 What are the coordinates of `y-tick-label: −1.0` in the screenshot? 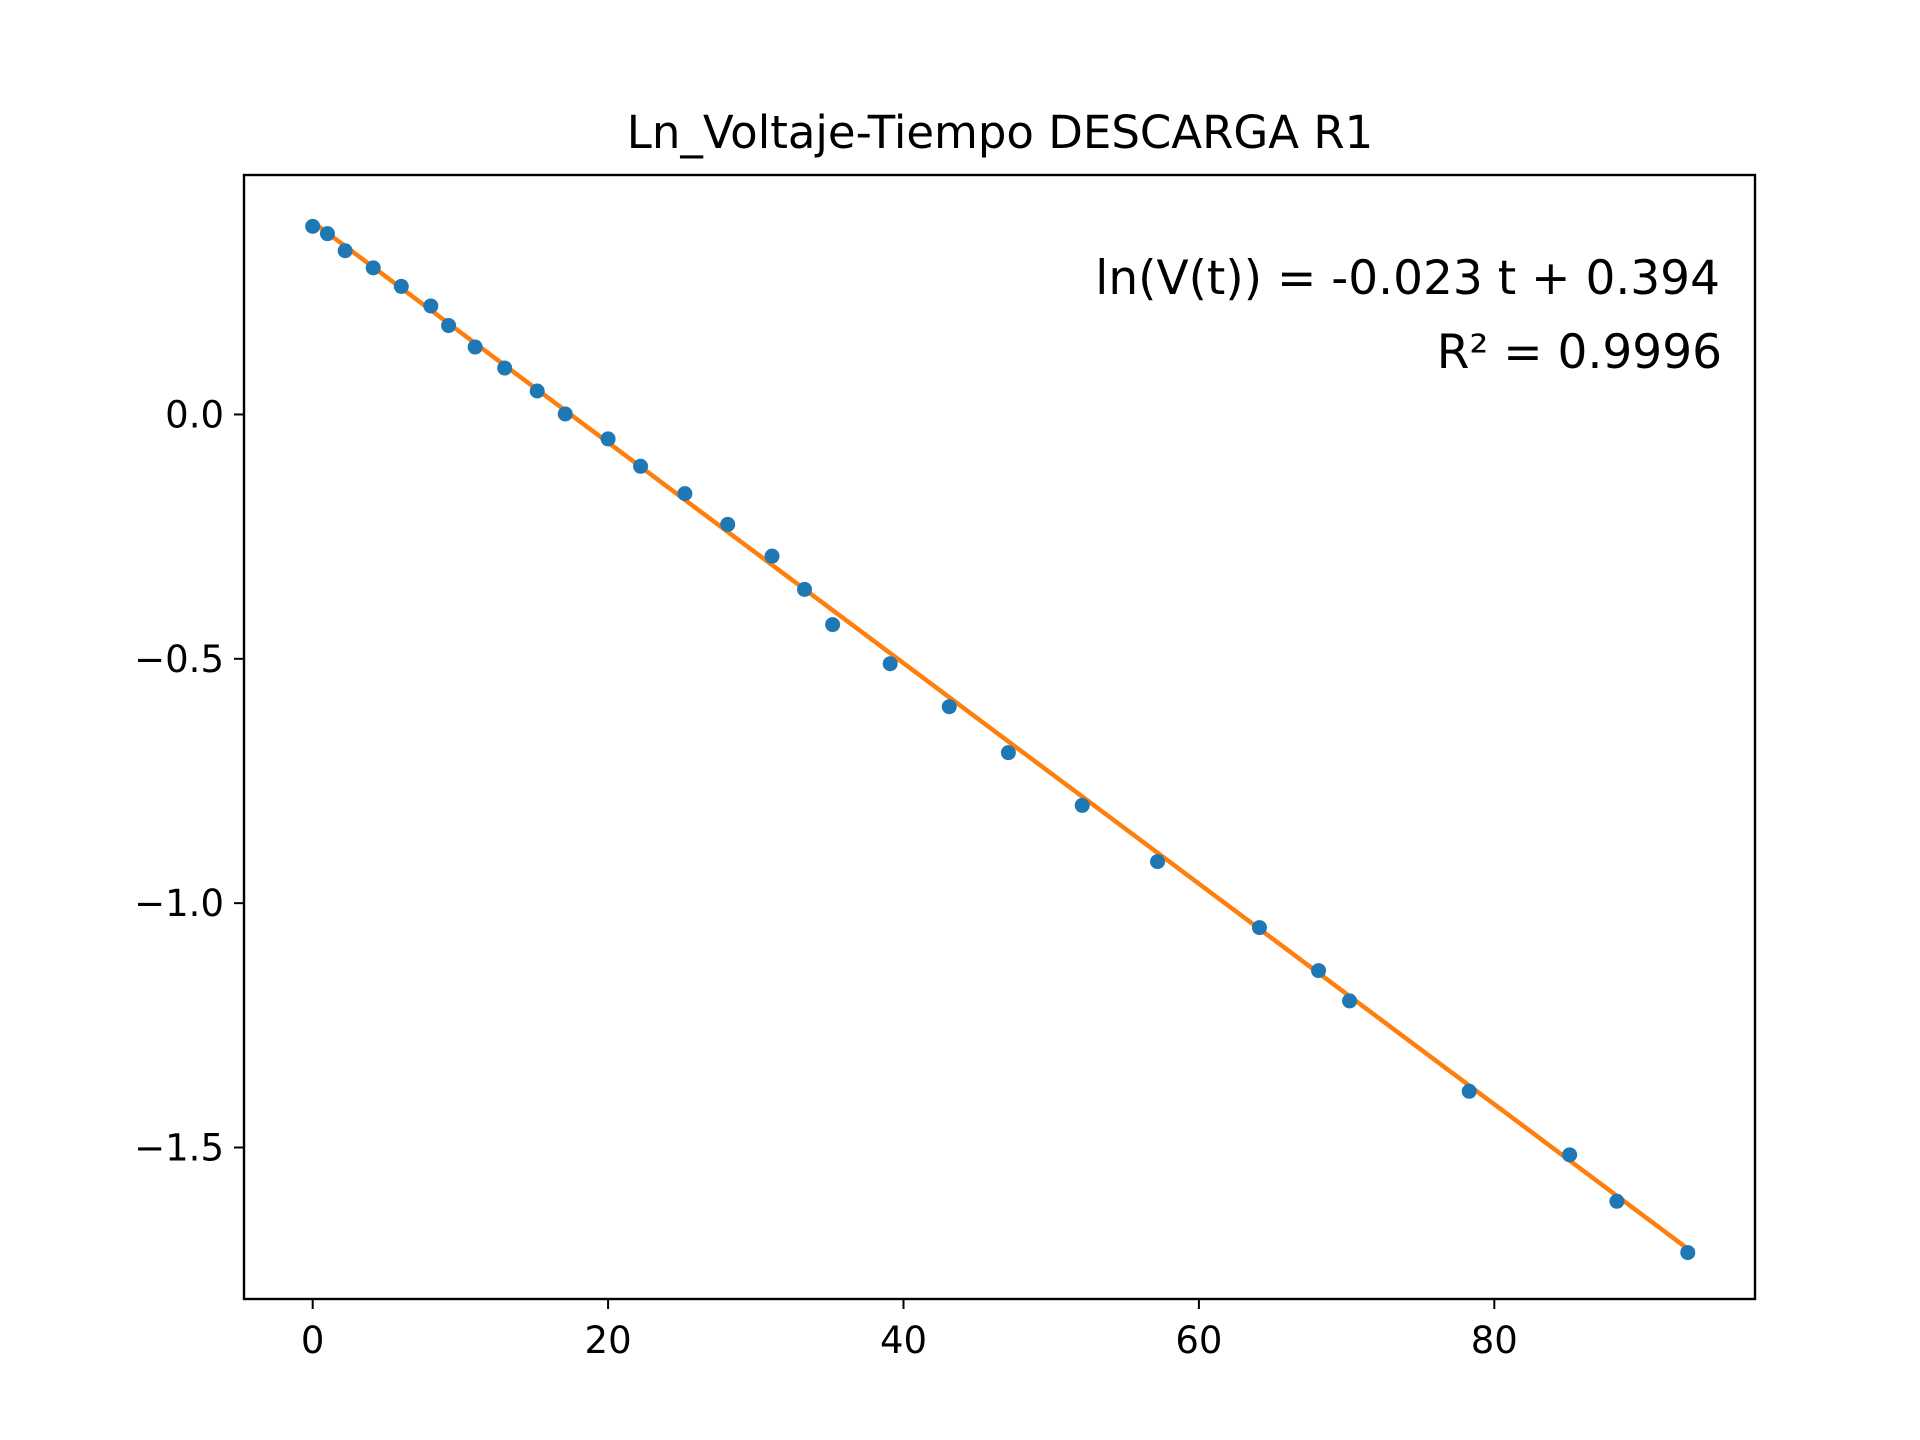 It's located at (179, 903).